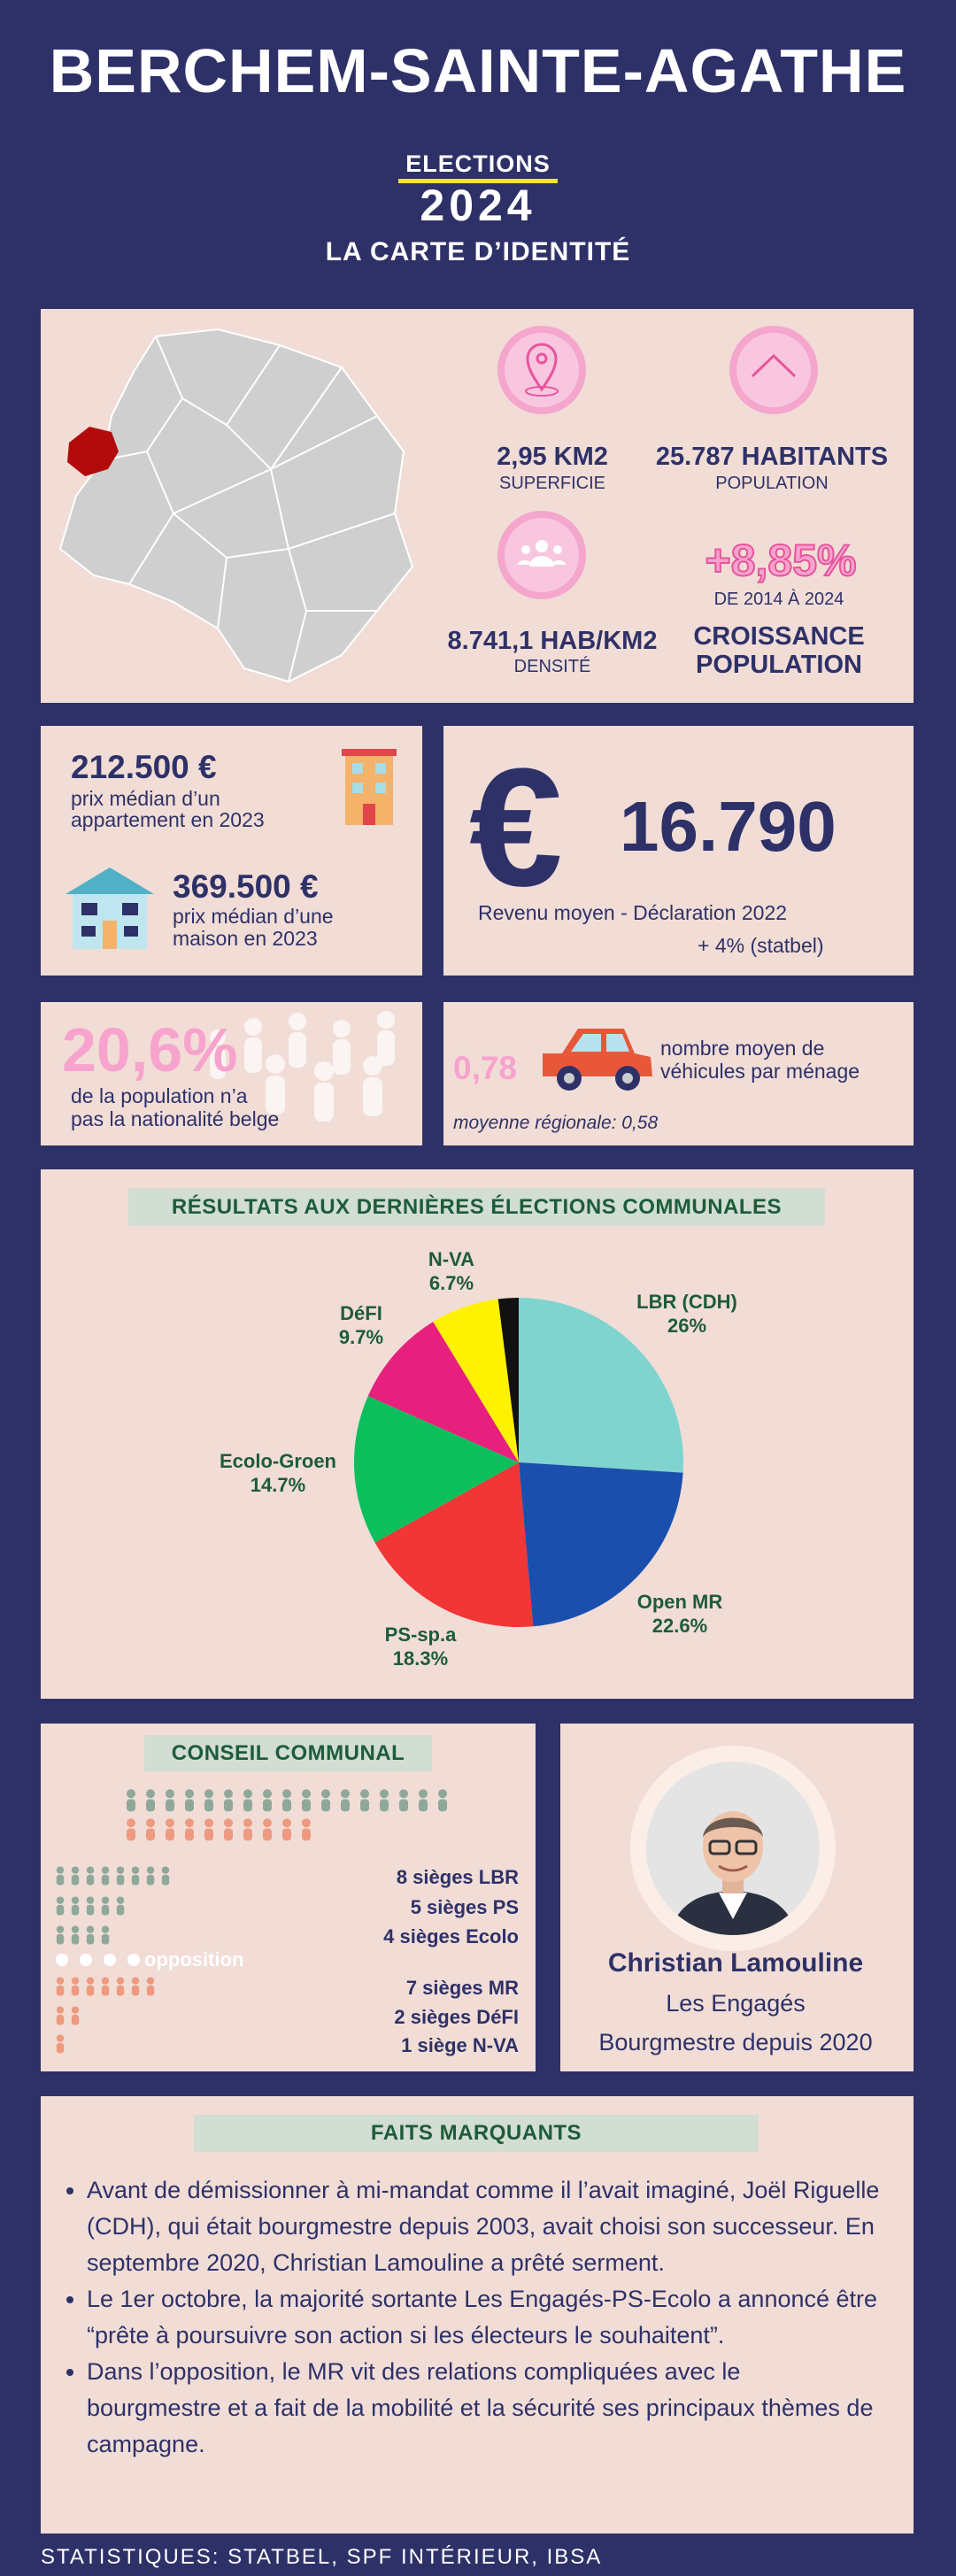 The height and width of the screenshot is (2576, 956). What do you see at coordinates (760, 1071) in the screenshot?
I see `vehicles-text: véhicules par ménage` at bounding box center [760, 1071].